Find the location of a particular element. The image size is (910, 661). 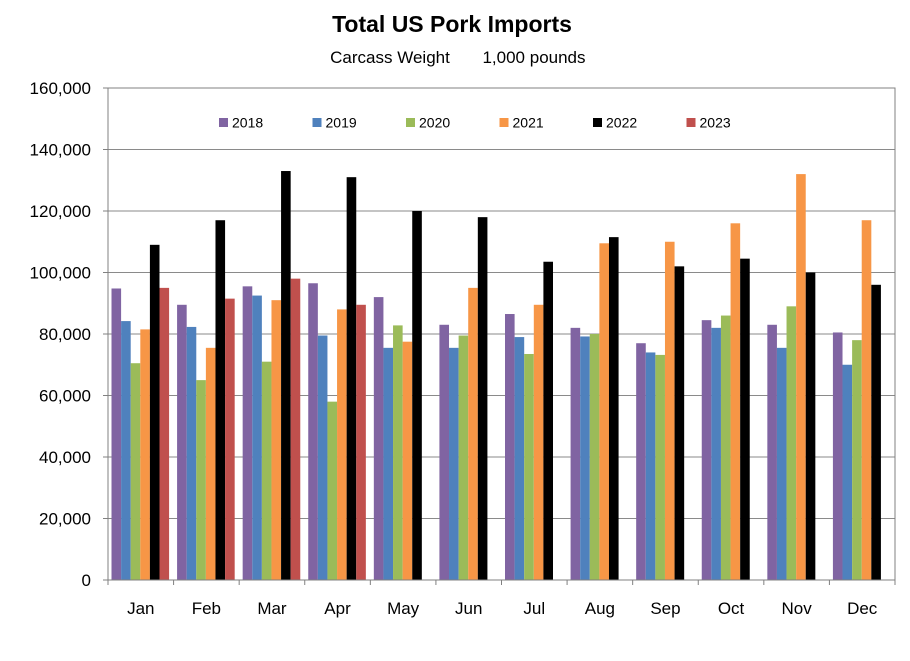

y-tick-label: 100,000 is located at coordinates (60, 273).